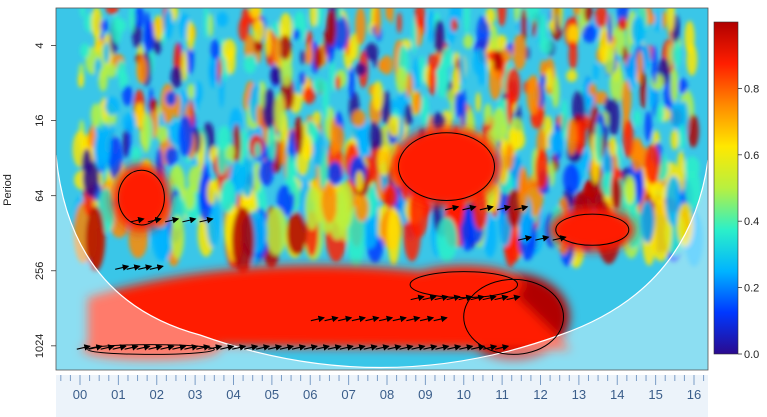  I want to click on colorbar-ticks: 0.0 0.2 0.4 0.6 0.8, so click(748, 222).